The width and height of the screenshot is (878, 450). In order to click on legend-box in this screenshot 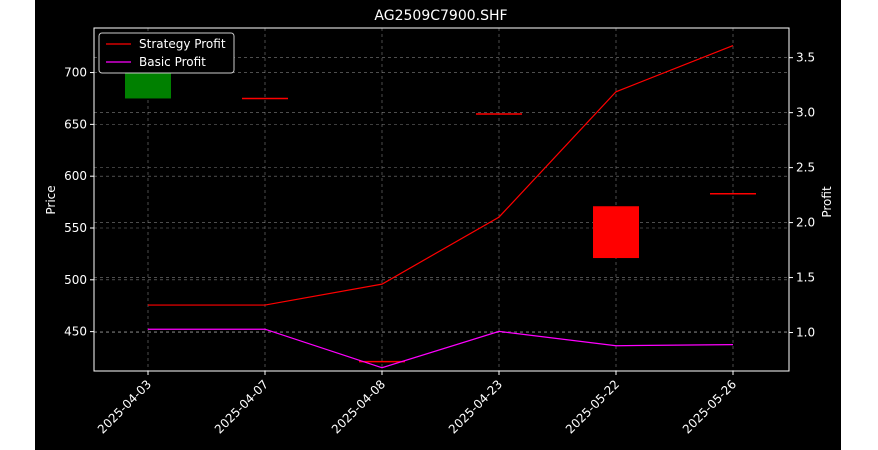, I will do `click(166, 53)`.